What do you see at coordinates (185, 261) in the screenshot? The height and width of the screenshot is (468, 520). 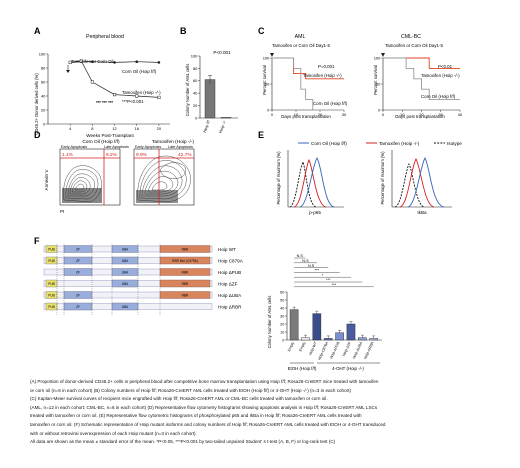 I see `panel-f-rbr-label: RBR Mut (C879A)` at bounding box center [185, 261].